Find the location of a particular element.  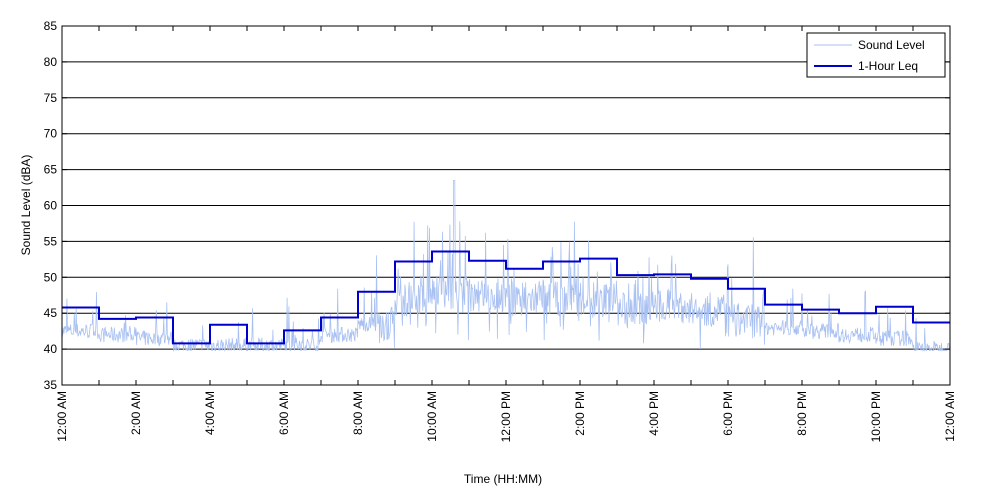

x-tick-label: 12:00 PM is located at coordinates (506, 416).